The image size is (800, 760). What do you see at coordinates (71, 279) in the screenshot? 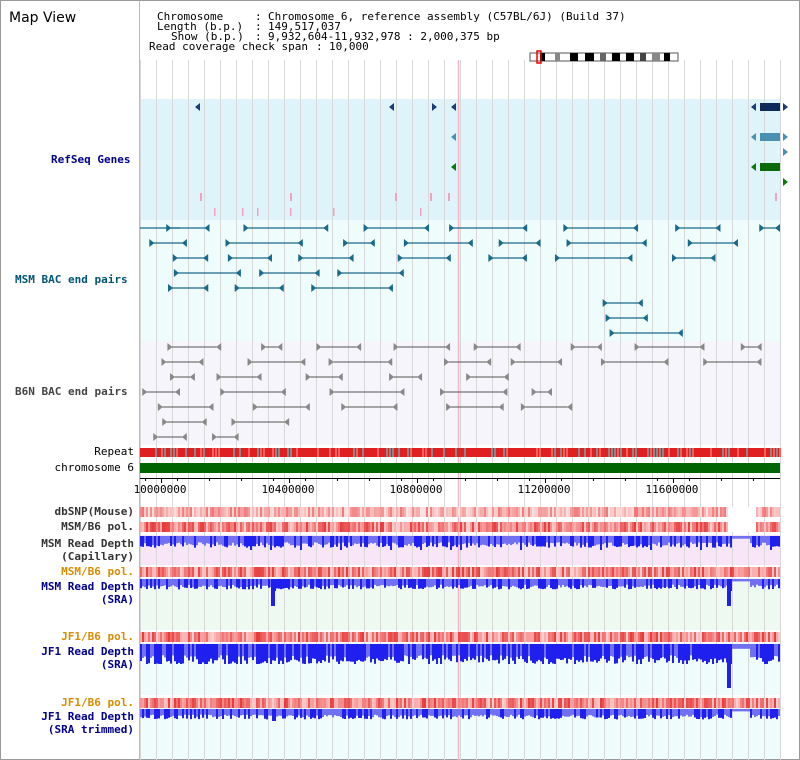
I see `track-label-msm-bac: MSM BAC end pairs` at bounding box center [71, 279].